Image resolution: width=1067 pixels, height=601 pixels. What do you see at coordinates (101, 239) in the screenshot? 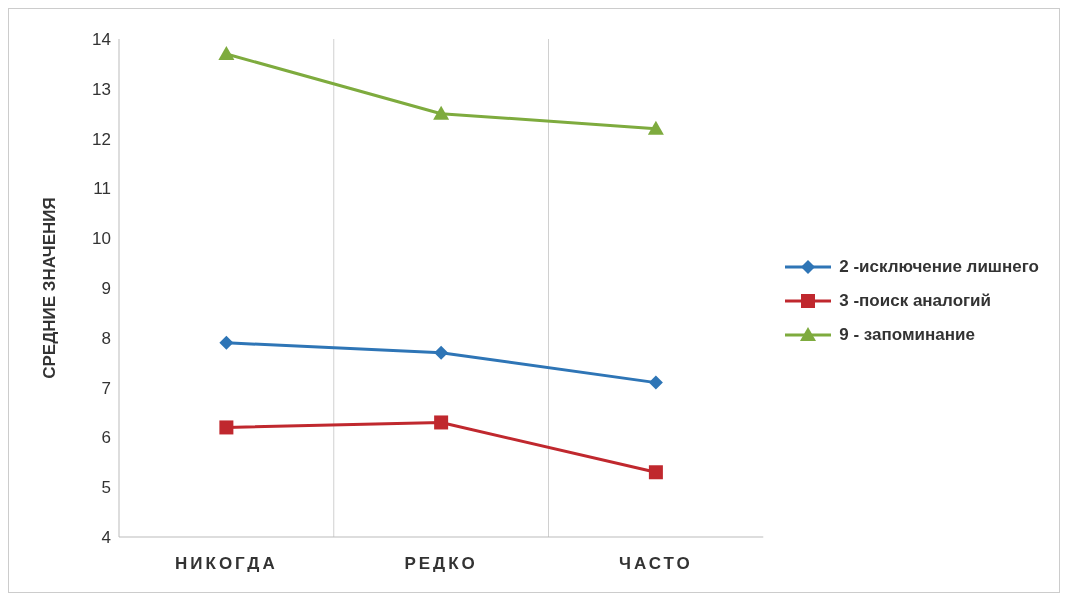
I see `y-tick-label: 10` at bounding box center [101, 239].